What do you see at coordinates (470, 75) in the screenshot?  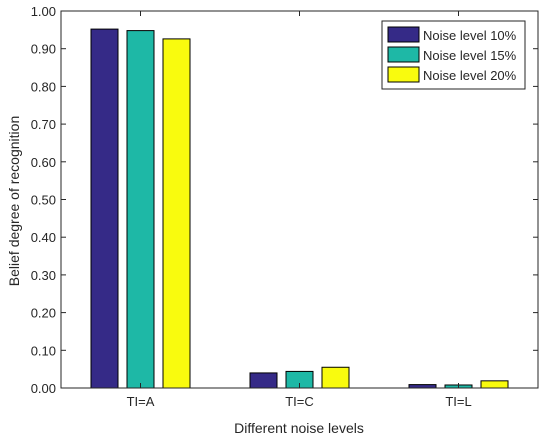 I see `legend-label: Noise level 20%` at bounding box center [470, 75].